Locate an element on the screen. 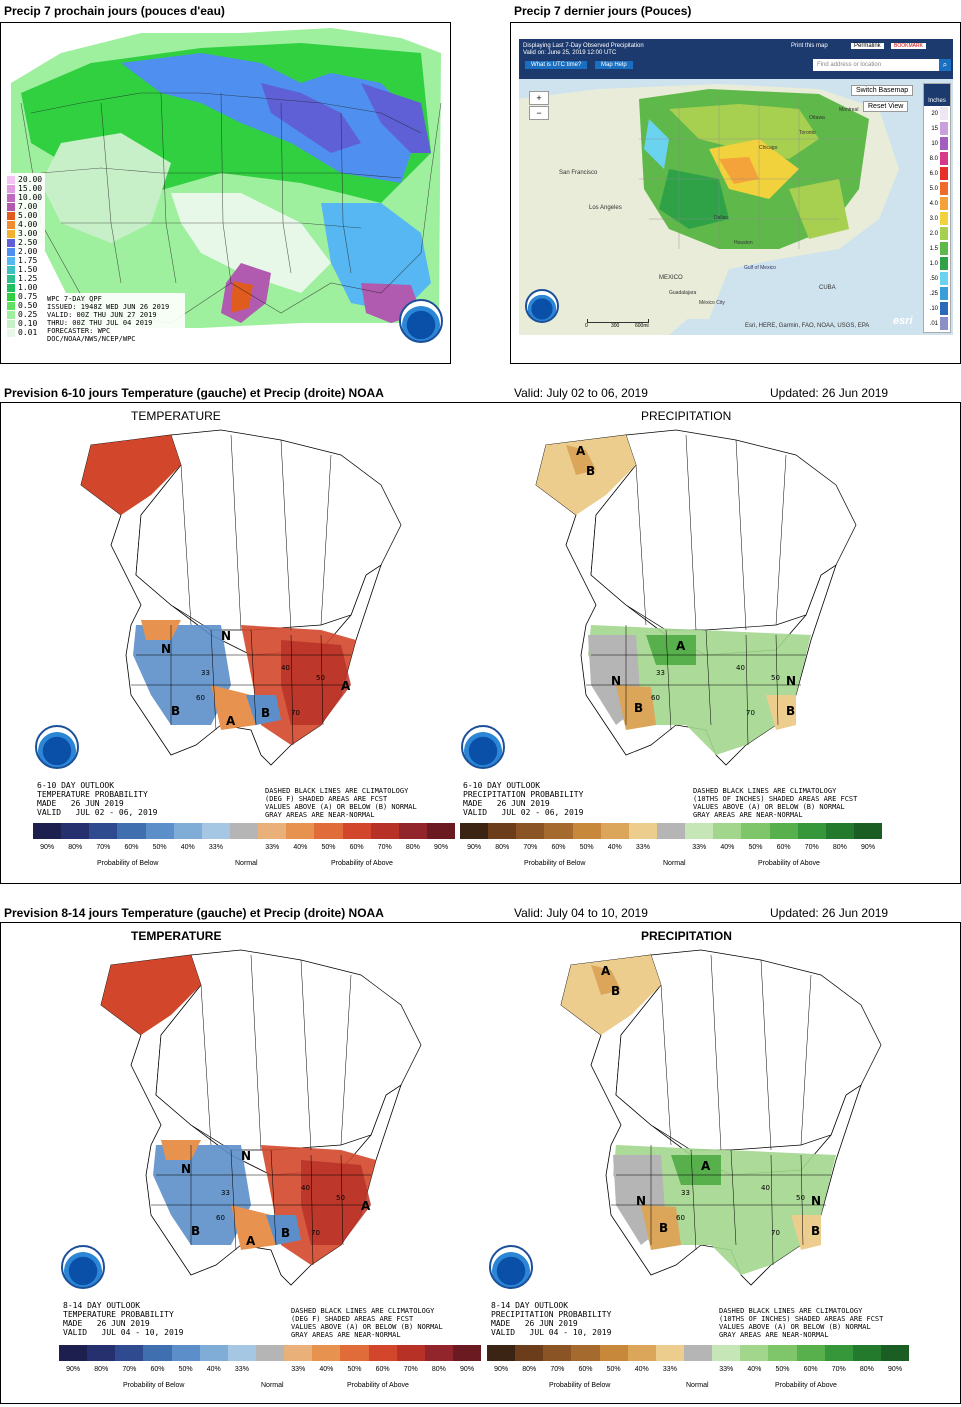 The width and height of the screenshot is (961, 1407). qpf-legend-label: 20.00 is located at coordinates (30, 179).